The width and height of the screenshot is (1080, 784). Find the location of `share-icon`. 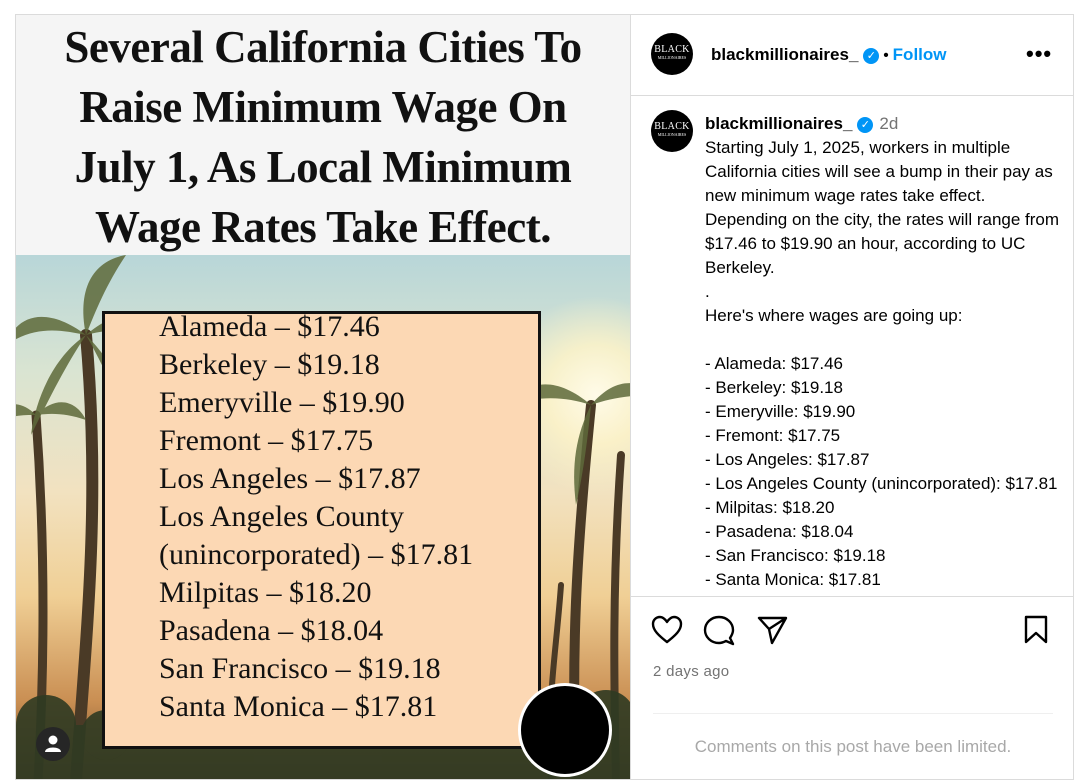

share-icon is located at coordinates (773, 630).